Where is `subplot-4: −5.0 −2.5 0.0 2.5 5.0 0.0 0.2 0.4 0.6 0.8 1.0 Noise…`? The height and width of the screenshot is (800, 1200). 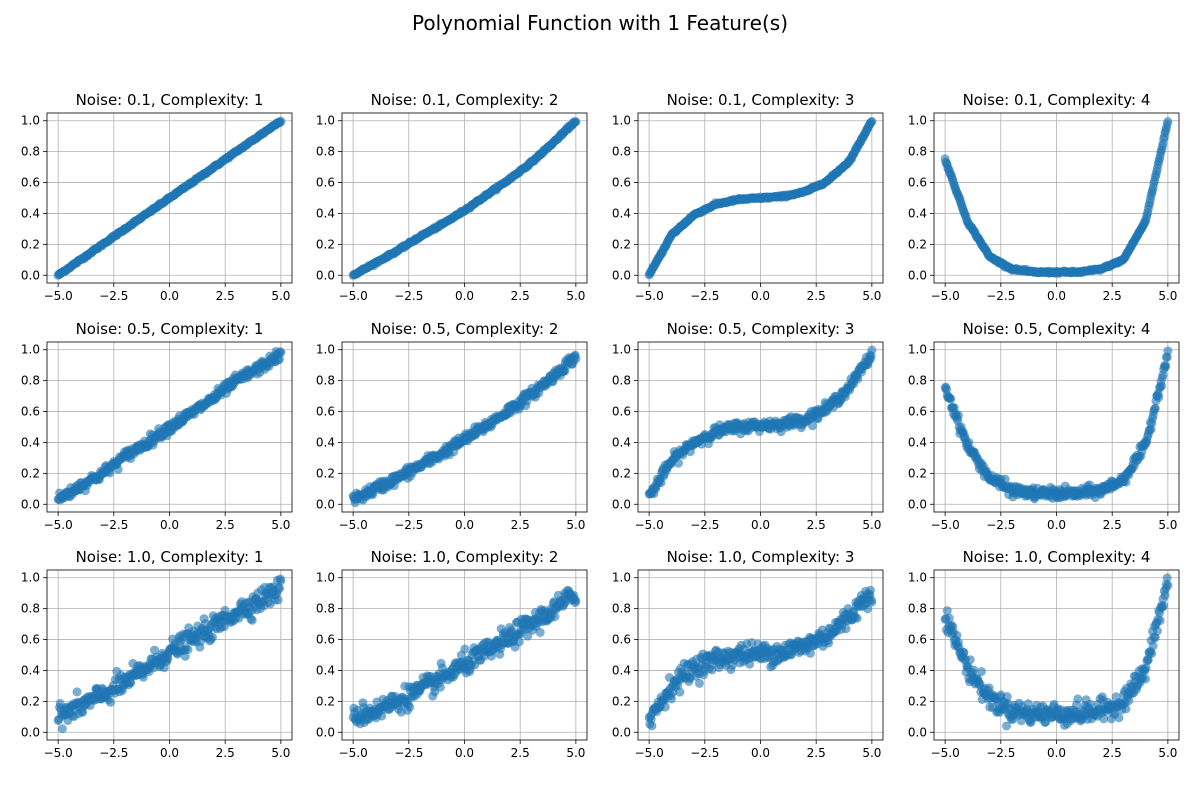
subplot-4: −5.0 −2.5 0.0 2.5 5.0 0.0 0.2 0.4 0.6 0.8 1.0 Noise… is located at coordinates (1044, 197).